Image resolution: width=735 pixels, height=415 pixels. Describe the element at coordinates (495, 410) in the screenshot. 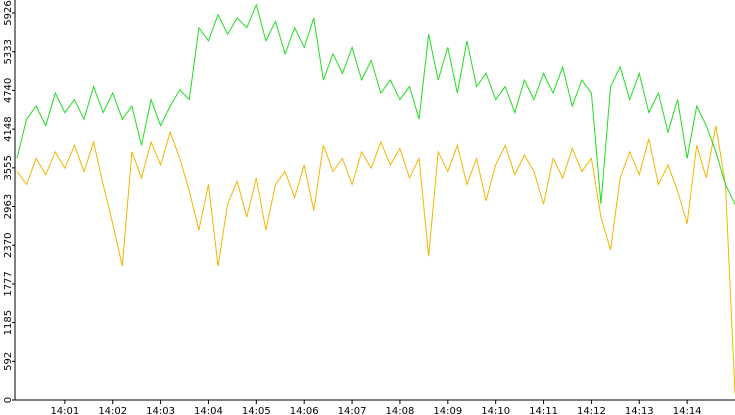

I see `x-tick-label: 14:10` at that location.